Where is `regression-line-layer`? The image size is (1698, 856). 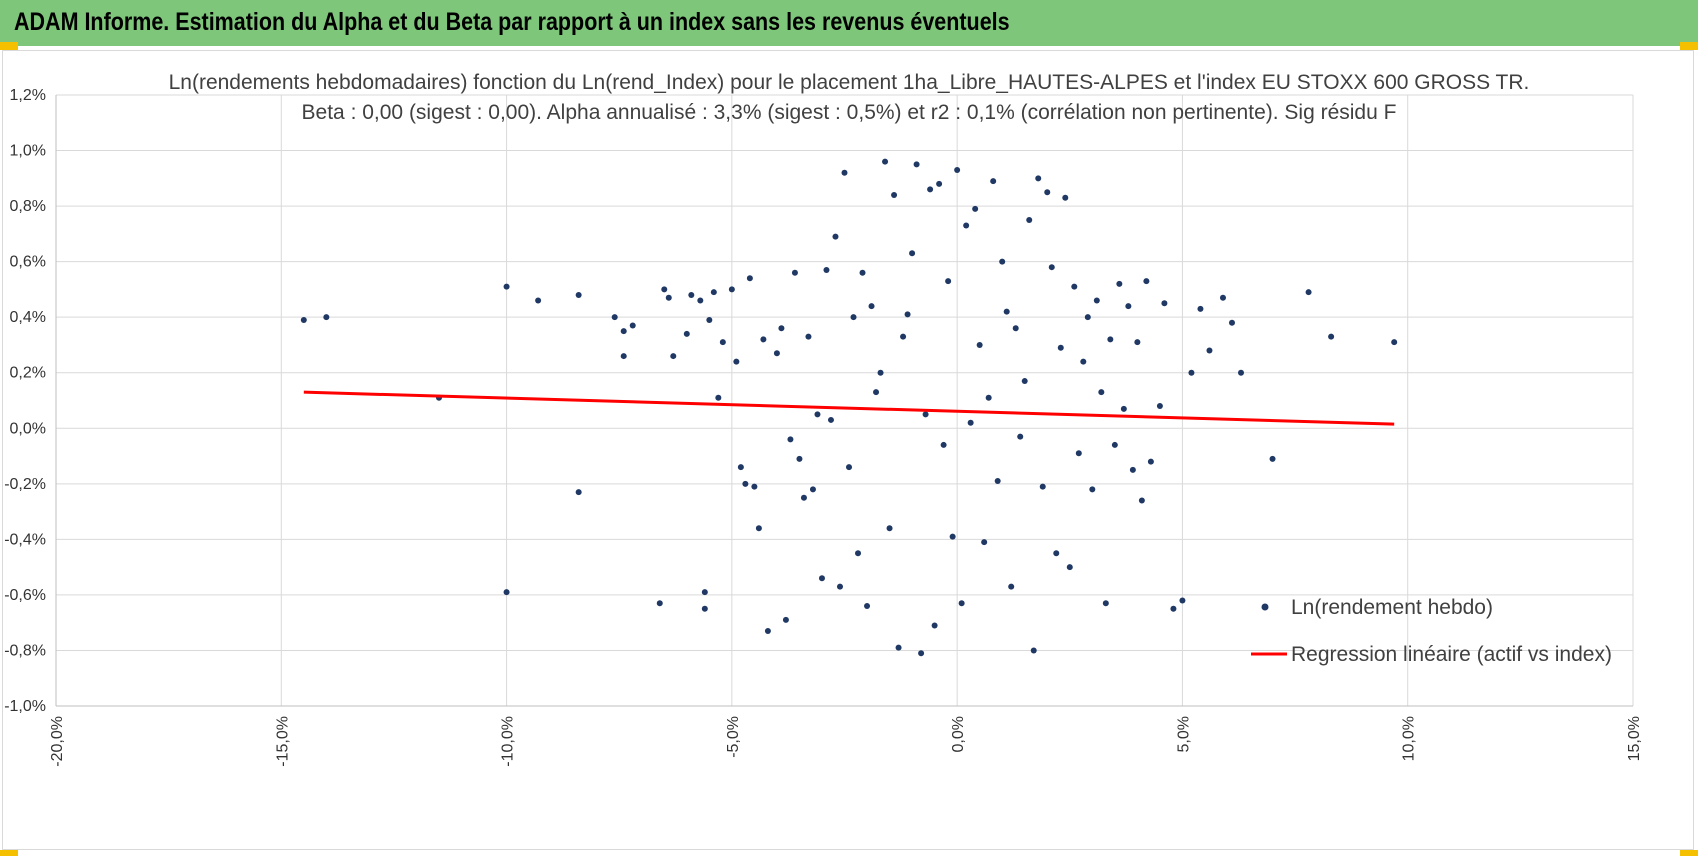 regression-line-layer is located at coordinates (849, 408).